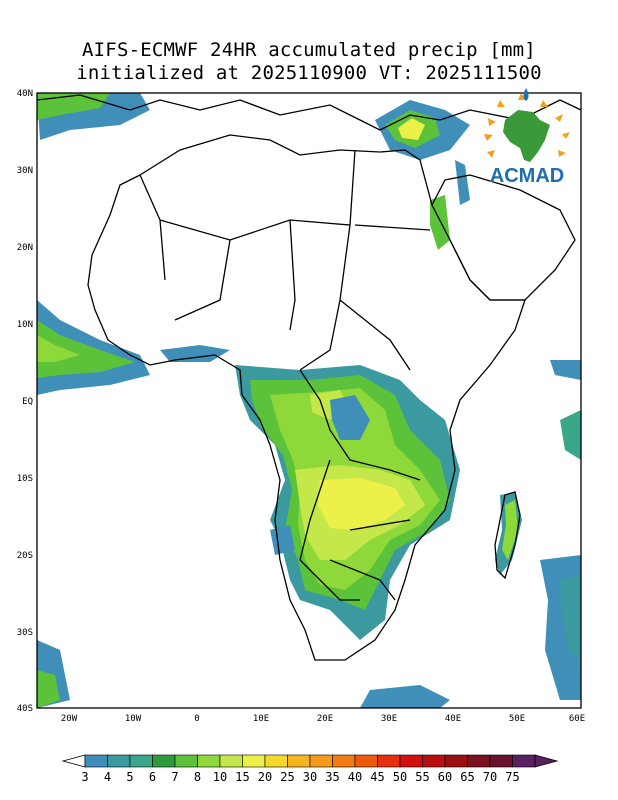 The image size is (618, 800). Describe the element at coordinates (400, 777) in the screenshot. I see `colorbar-label: 50` at that location.